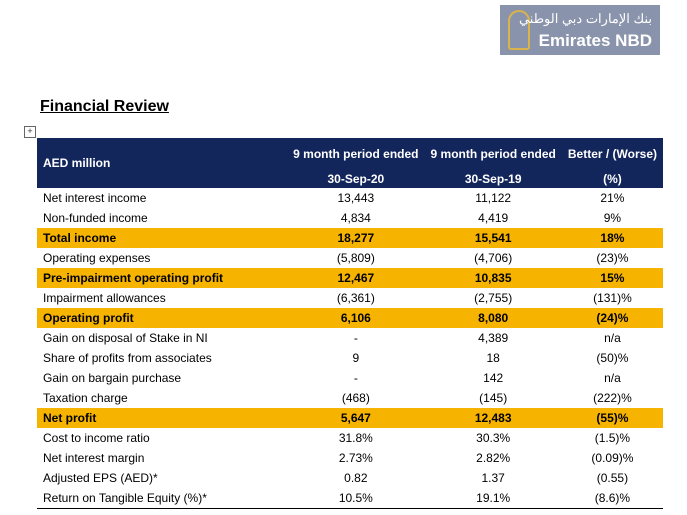  I want to click on row-label: Net interest income, so click(95, 198).